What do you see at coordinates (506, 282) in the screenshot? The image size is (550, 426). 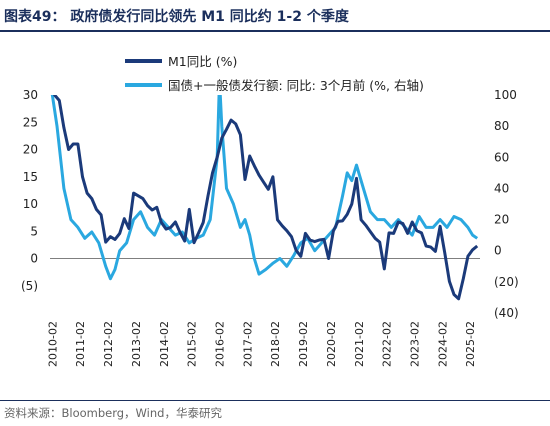 I see `right-axis-tick-label: (20)` at bounding box center [506, 282].